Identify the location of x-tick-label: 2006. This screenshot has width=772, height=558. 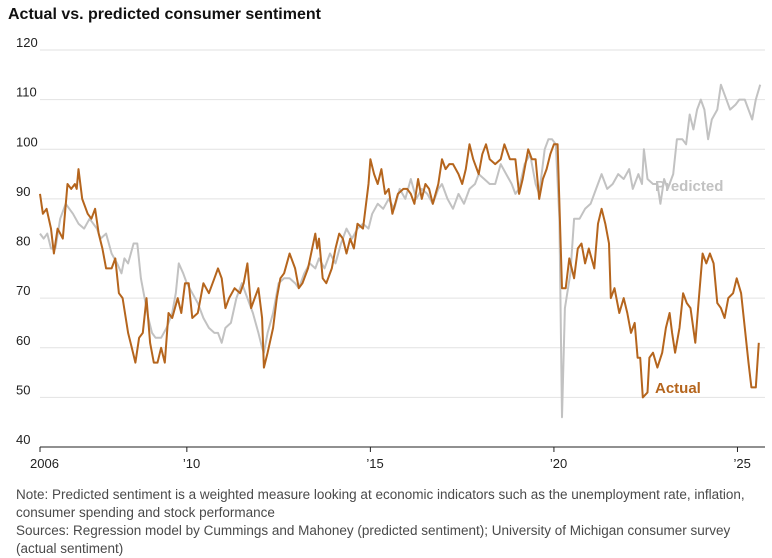
(44, 463).